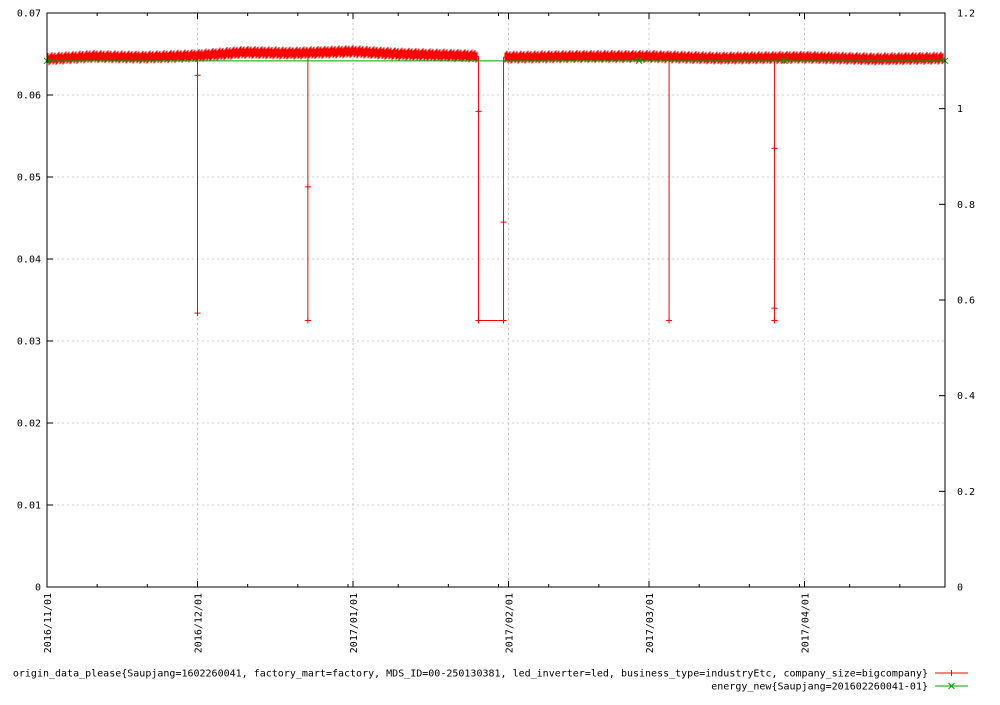  What do you see at coordinates (819, 687) in the screenshot?
I see `legend-label: energy_new{Saupjang=201602260041-01}` at bounding box center [819, 687].